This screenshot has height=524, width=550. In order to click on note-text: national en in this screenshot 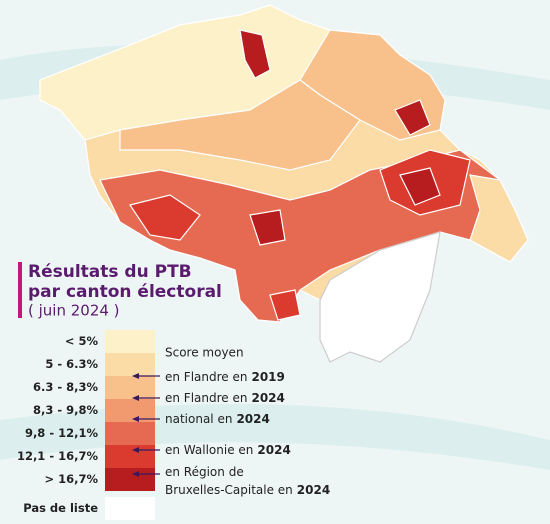, I will do `click(198, 419)`.